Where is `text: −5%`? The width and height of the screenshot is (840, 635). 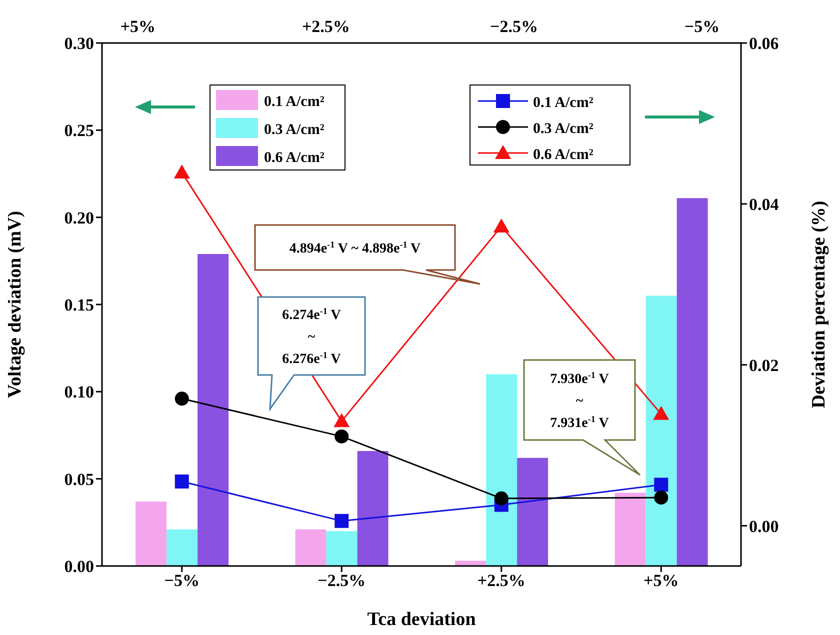 text: −5% is located at coordinates (702, 26).